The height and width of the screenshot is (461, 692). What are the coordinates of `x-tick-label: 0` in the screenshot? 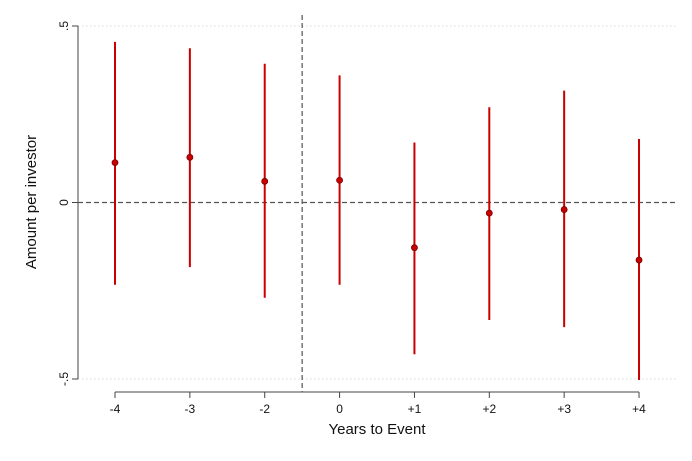 It's located at (339, 409).